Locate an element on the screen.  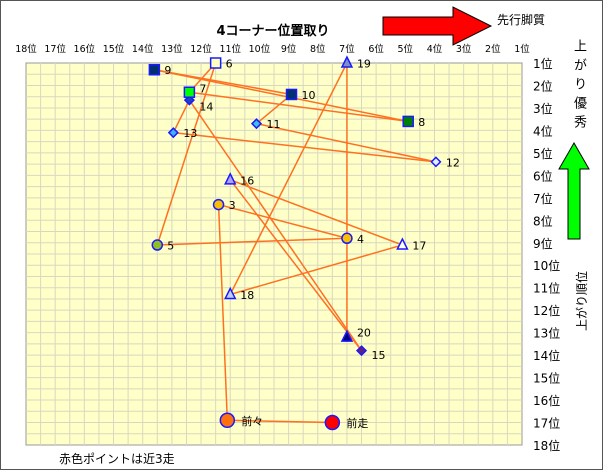
x-tick-label: 18位 is located at coordinates (26, 49).